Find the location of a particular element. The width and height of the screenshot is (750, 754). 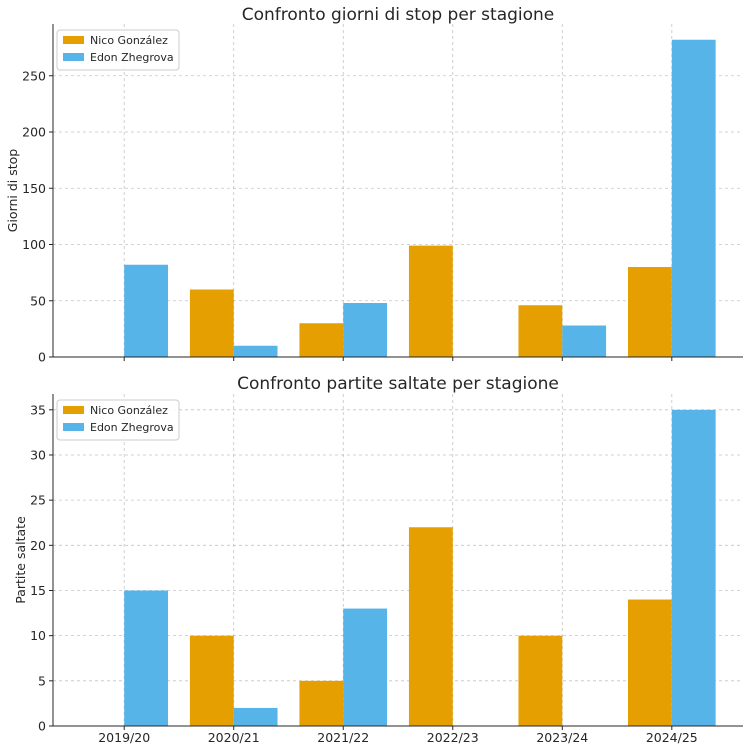

x-tick-label: 2024/25 is located at coordinates (672, 737).